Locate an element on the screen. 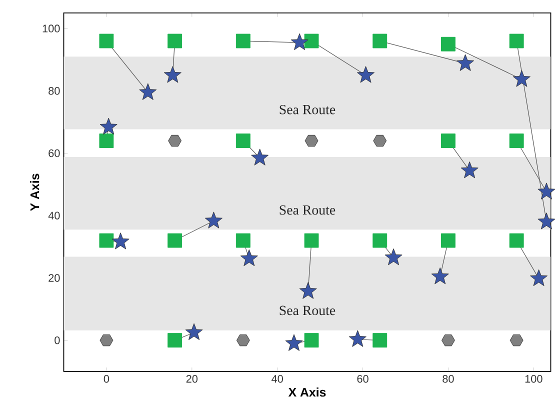  x-tick-label: 80 is located at coordinates (448, 378).